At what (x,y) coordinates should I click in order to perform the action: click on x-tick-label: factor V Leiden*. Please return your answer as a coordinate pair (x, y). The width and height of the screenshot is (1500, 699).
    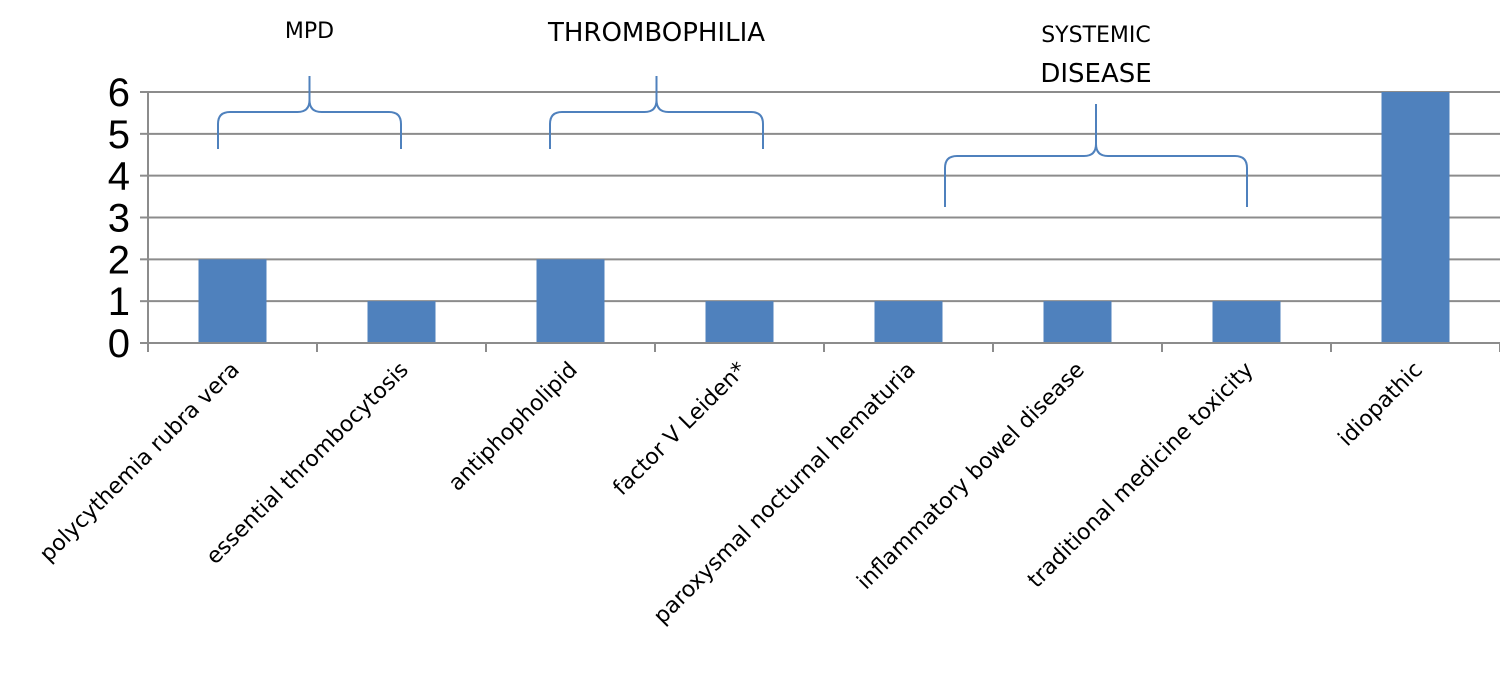
    Looking at the image, I should click on (680, 429).